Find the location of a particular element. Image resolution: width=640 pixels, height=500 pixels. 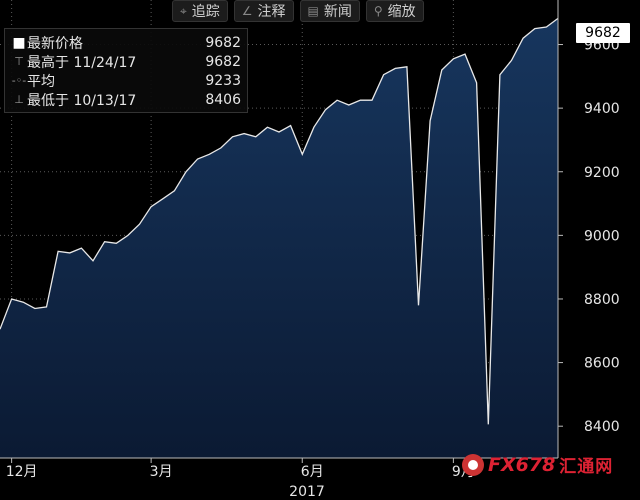

y-tick-label: 9000 is located at coordinates (602, 236).